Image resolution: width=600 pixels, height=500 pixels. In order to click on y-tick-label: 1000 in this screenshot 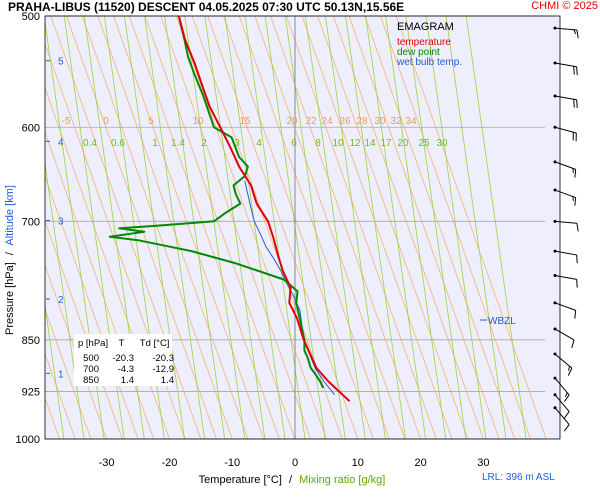, I will do `click(28, 440)`.